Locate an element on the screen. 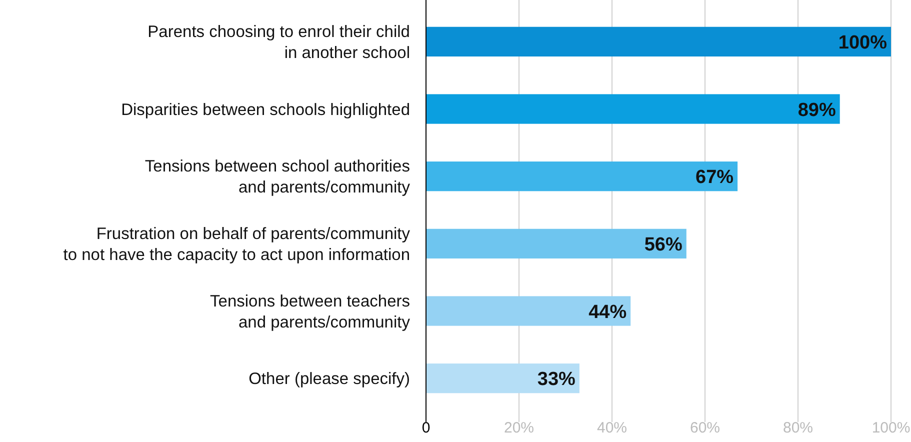 The height and width of the screenshot is (442, 911). y-tick-label: Tensions between teachers and parents/community is located at coordinates (310, 312).